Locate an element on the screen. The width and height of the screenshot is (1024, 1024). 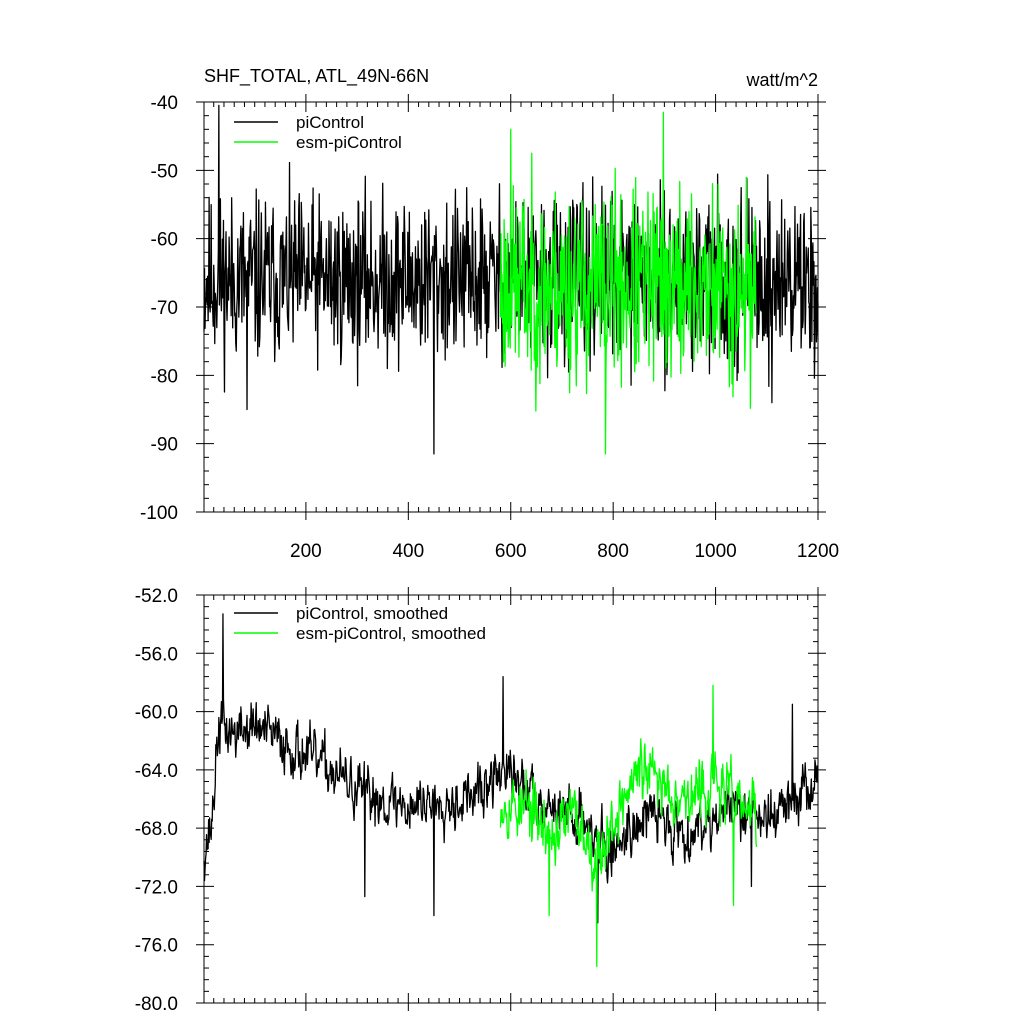
legend-label-esm-picontrol: esm-piControl is located at coordinates (349, 142).